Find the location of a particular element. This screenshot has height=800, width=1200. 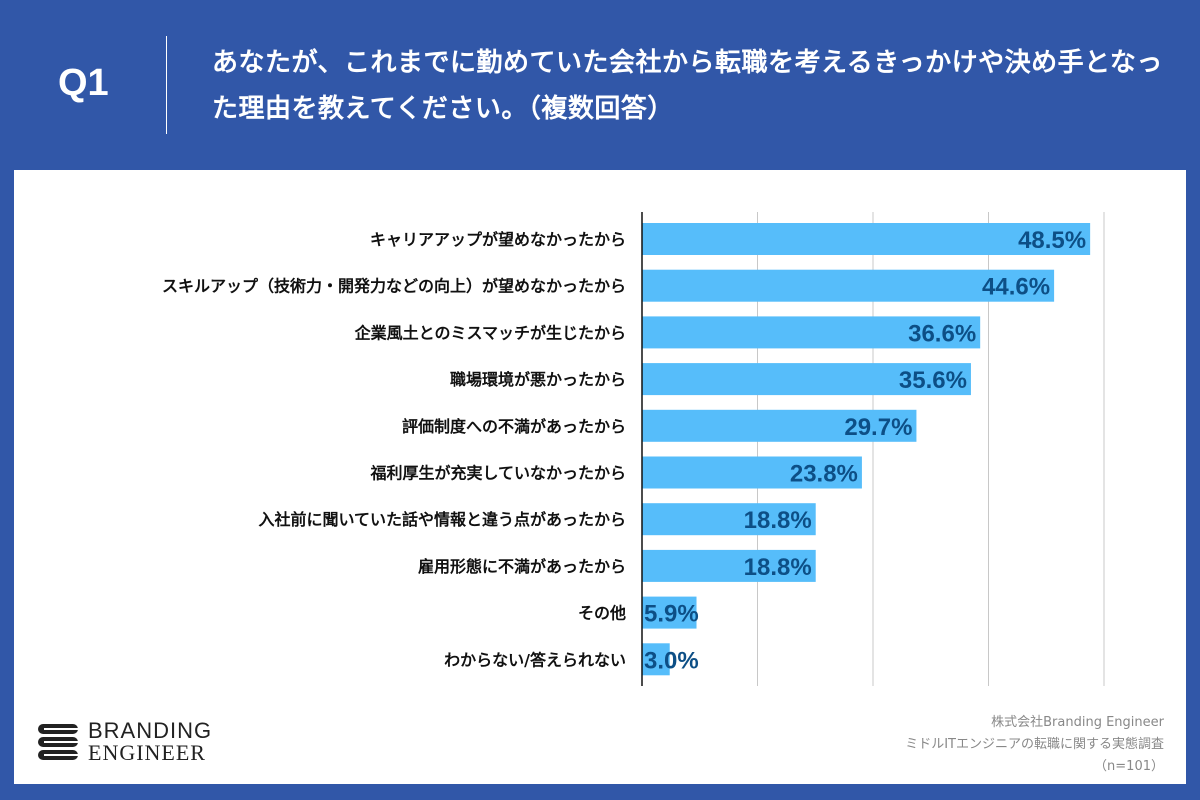

category-label: その他 is located at coordinates (602, 613).